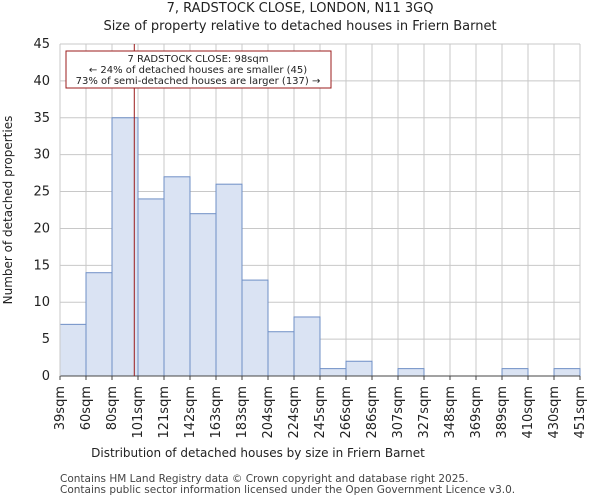  I want to click on x-tick-label: 389sqm, so click(502, 412).